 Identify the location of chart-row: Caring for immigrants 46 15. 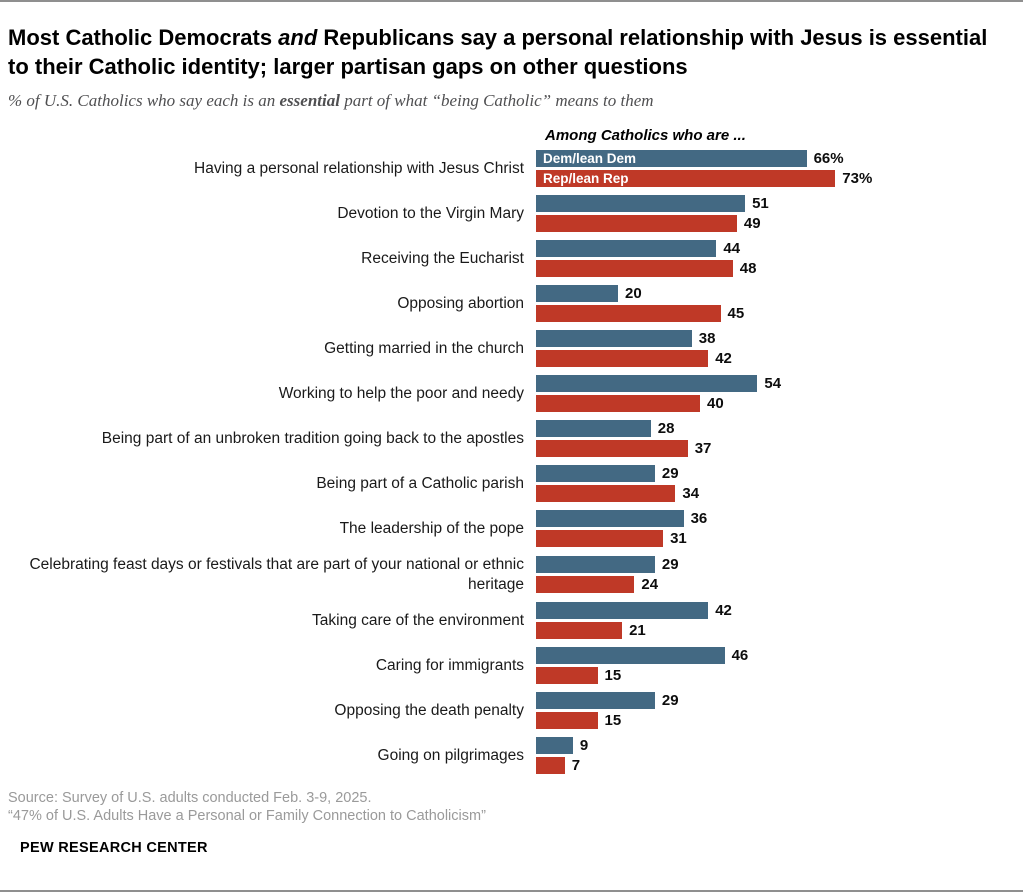
(508, 665).